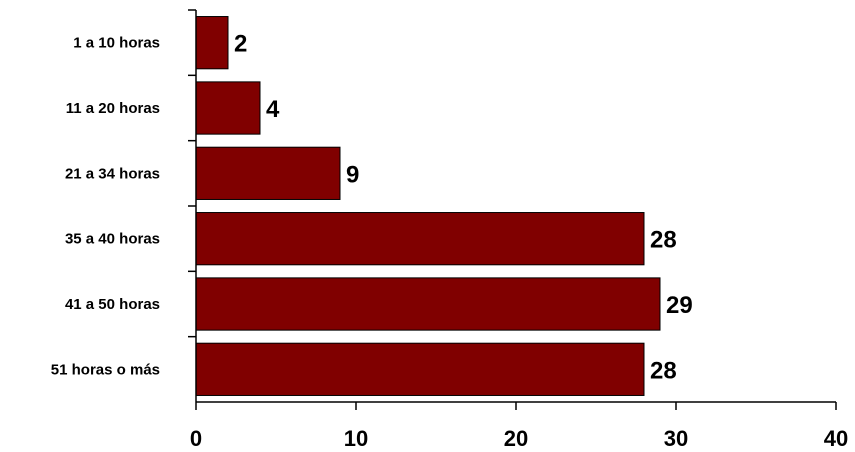  I want to click on x-tick-label: 20, so click(516, 438).